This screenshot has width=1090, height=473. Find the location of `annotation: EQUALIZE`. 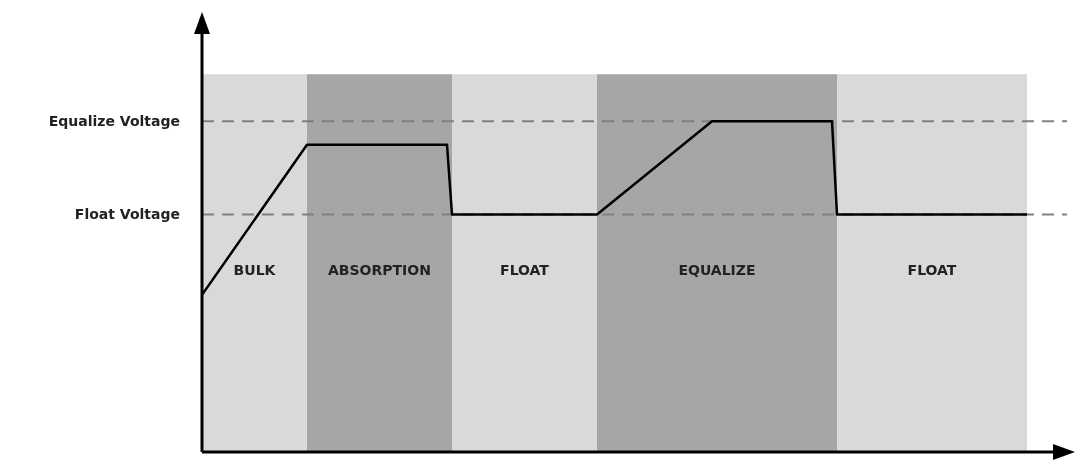

annotation: EQUALIZE is located at coordinates (717, 270).